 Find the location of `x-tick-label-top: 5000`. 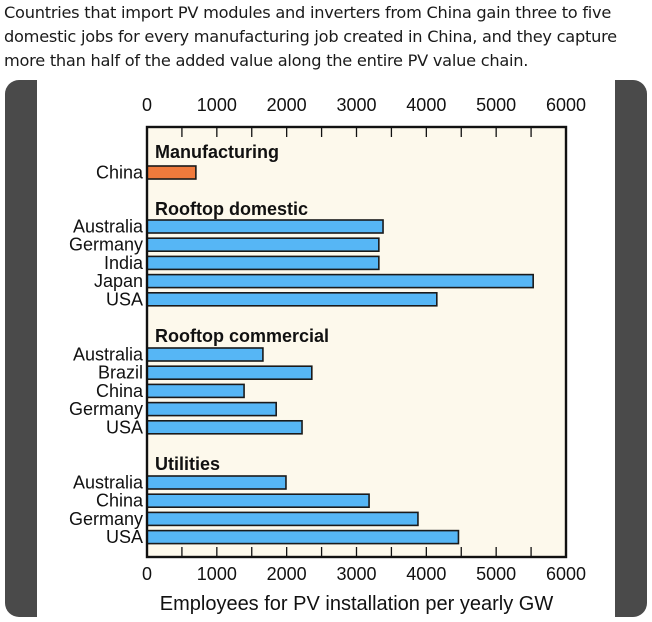

x-tick-label-top: 5000 is located at coordinates (496, 105).